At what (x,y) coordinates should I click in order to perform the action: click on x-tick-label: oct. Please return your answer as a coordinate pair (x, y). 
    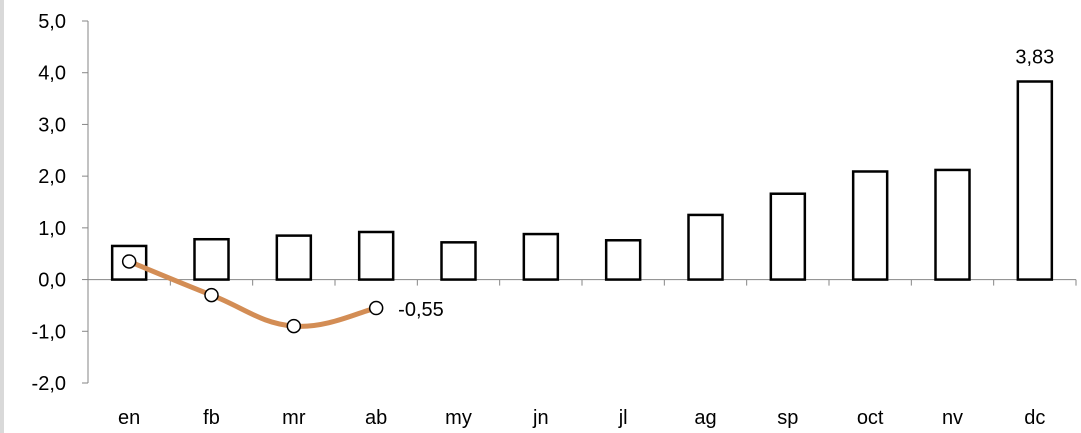
    Looking at the image, I should click on (870, 418).